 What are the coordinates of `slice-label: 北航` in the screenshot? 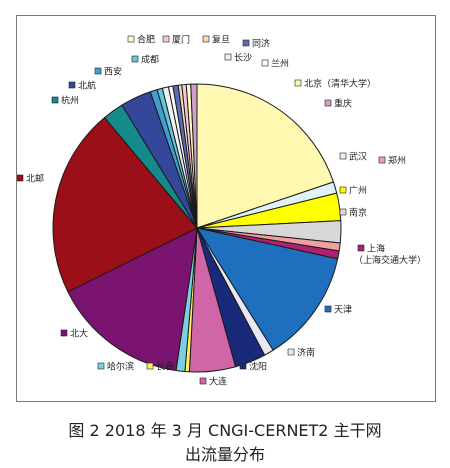 It's located at (82, 86).